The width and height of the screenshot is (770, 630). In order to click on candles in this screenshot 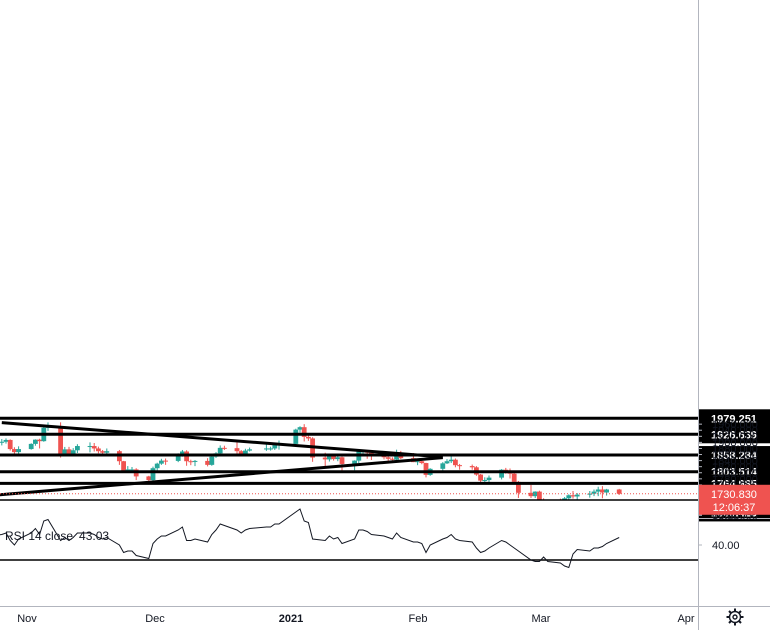, I will do `click(311, 466)`.